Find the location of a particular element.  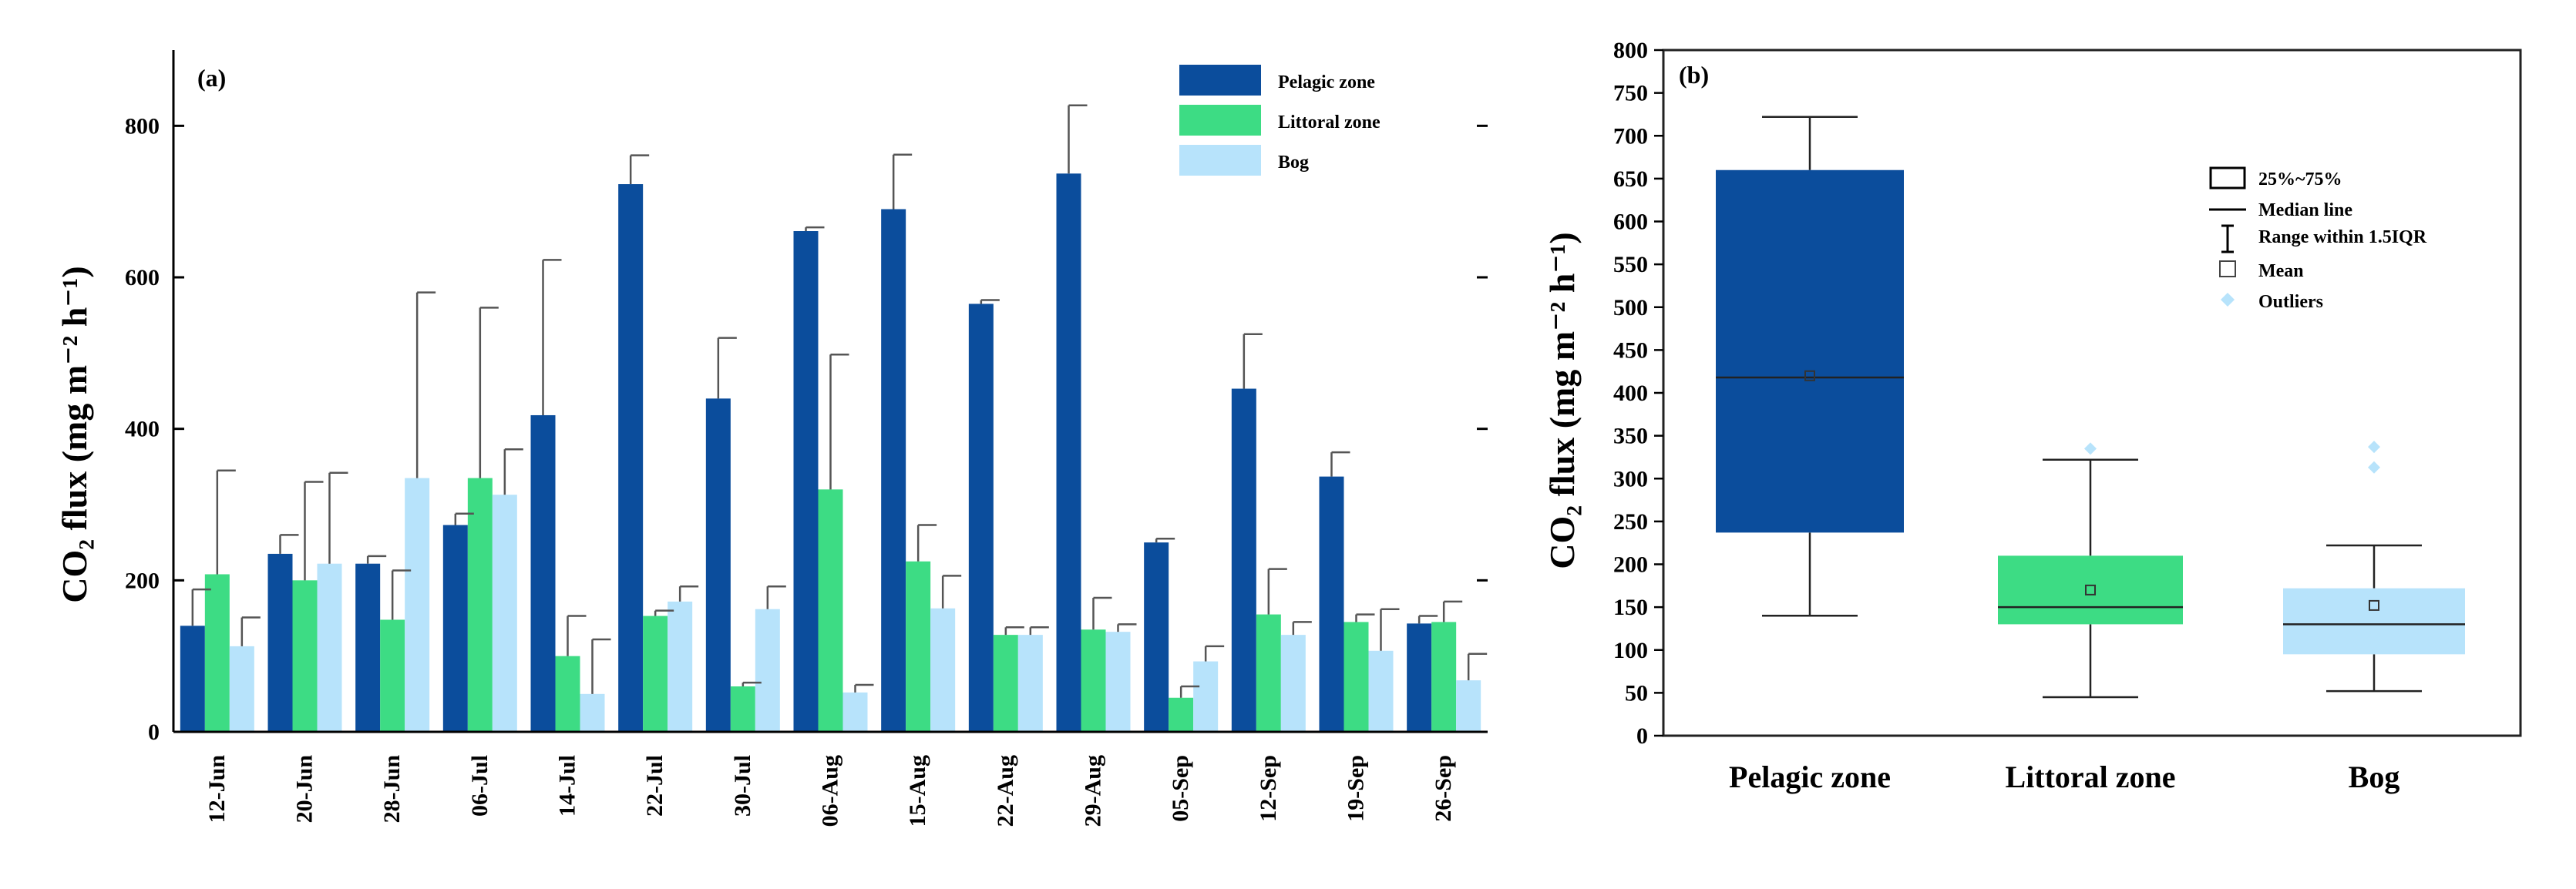

panel-b-y-tick-label: 300 is located at coordinates (1630, 478).